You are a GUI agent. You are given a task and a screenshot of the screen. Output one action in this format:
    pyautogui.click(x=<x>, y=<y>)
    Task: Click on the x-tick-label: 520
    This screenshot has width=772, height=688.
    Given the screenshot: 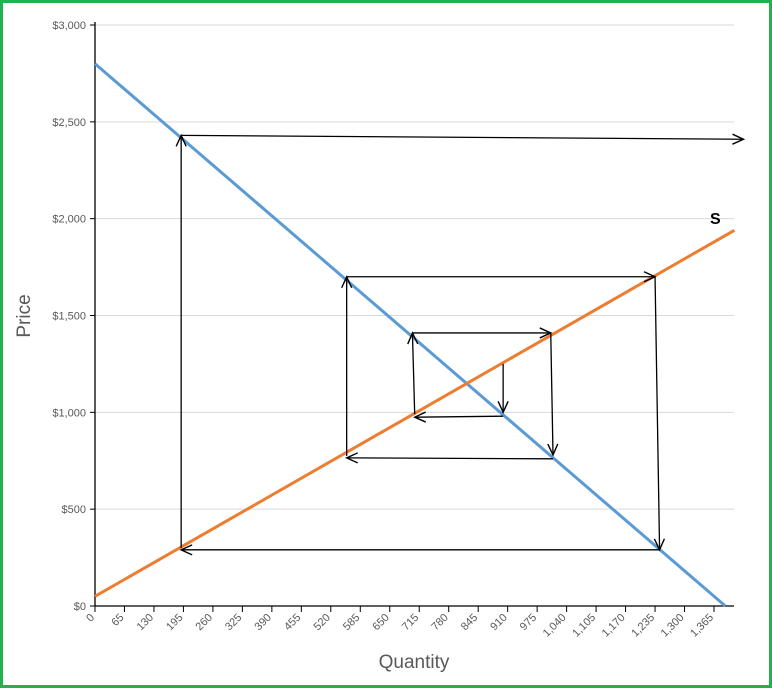 What is the action you would take?
    pyautogui.click(x=321, y=622)
    